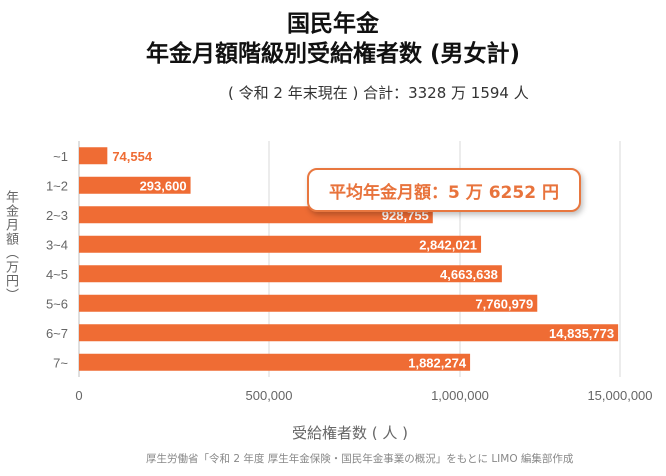  I want to click on average-pension-callout: 平均年金月額：5 万 6252 円, so click(444, 190).